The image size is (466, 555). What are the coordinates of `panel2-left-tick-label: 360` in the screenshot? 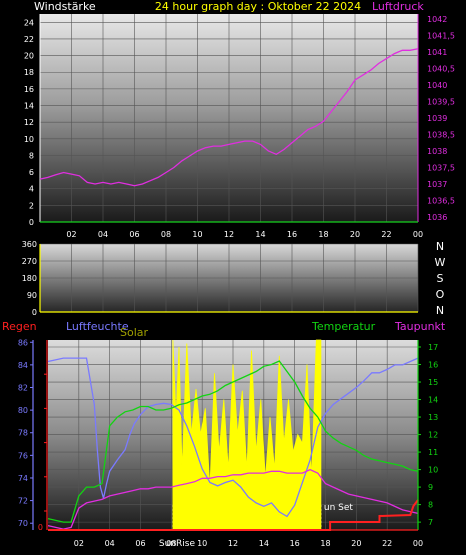 It's located at (29, 244).